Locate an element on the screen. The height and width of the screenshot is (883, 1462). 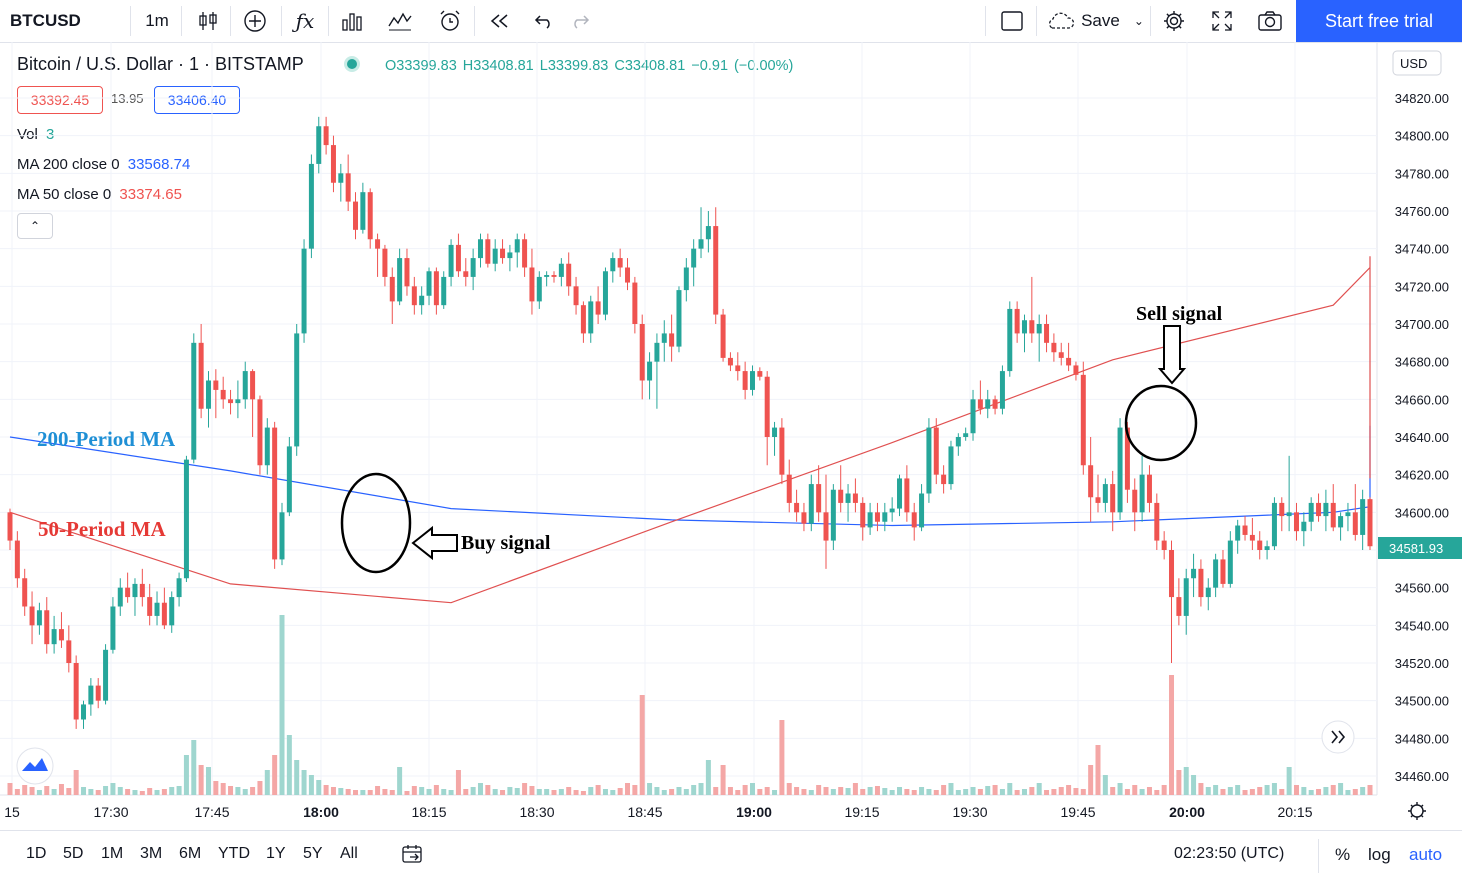
range-1m: 1M is located at coordinates (112, 853).